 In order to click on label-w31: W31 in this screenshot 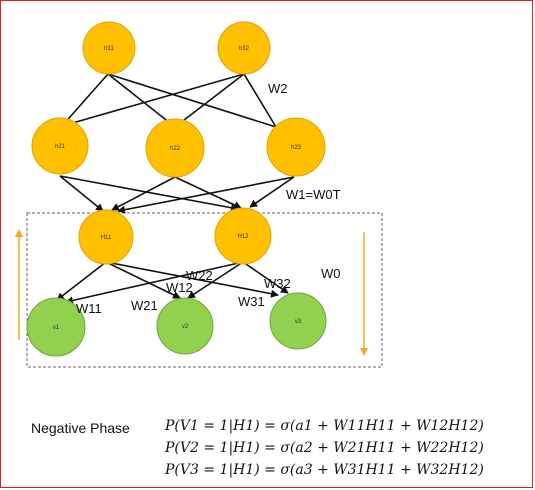, I will do `click(251, 301)`.